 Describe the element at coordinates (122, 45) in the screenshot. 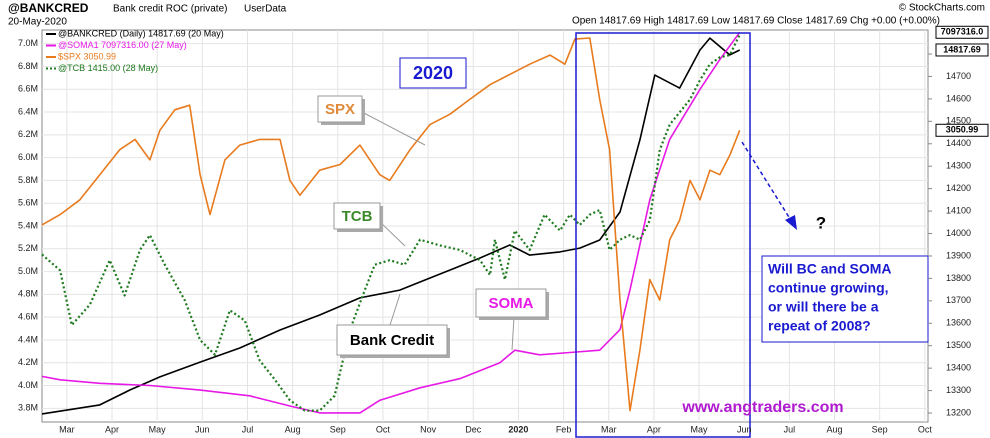

I see `legend-label: @SOMA1 7097316.00 (27 May)` at that location.